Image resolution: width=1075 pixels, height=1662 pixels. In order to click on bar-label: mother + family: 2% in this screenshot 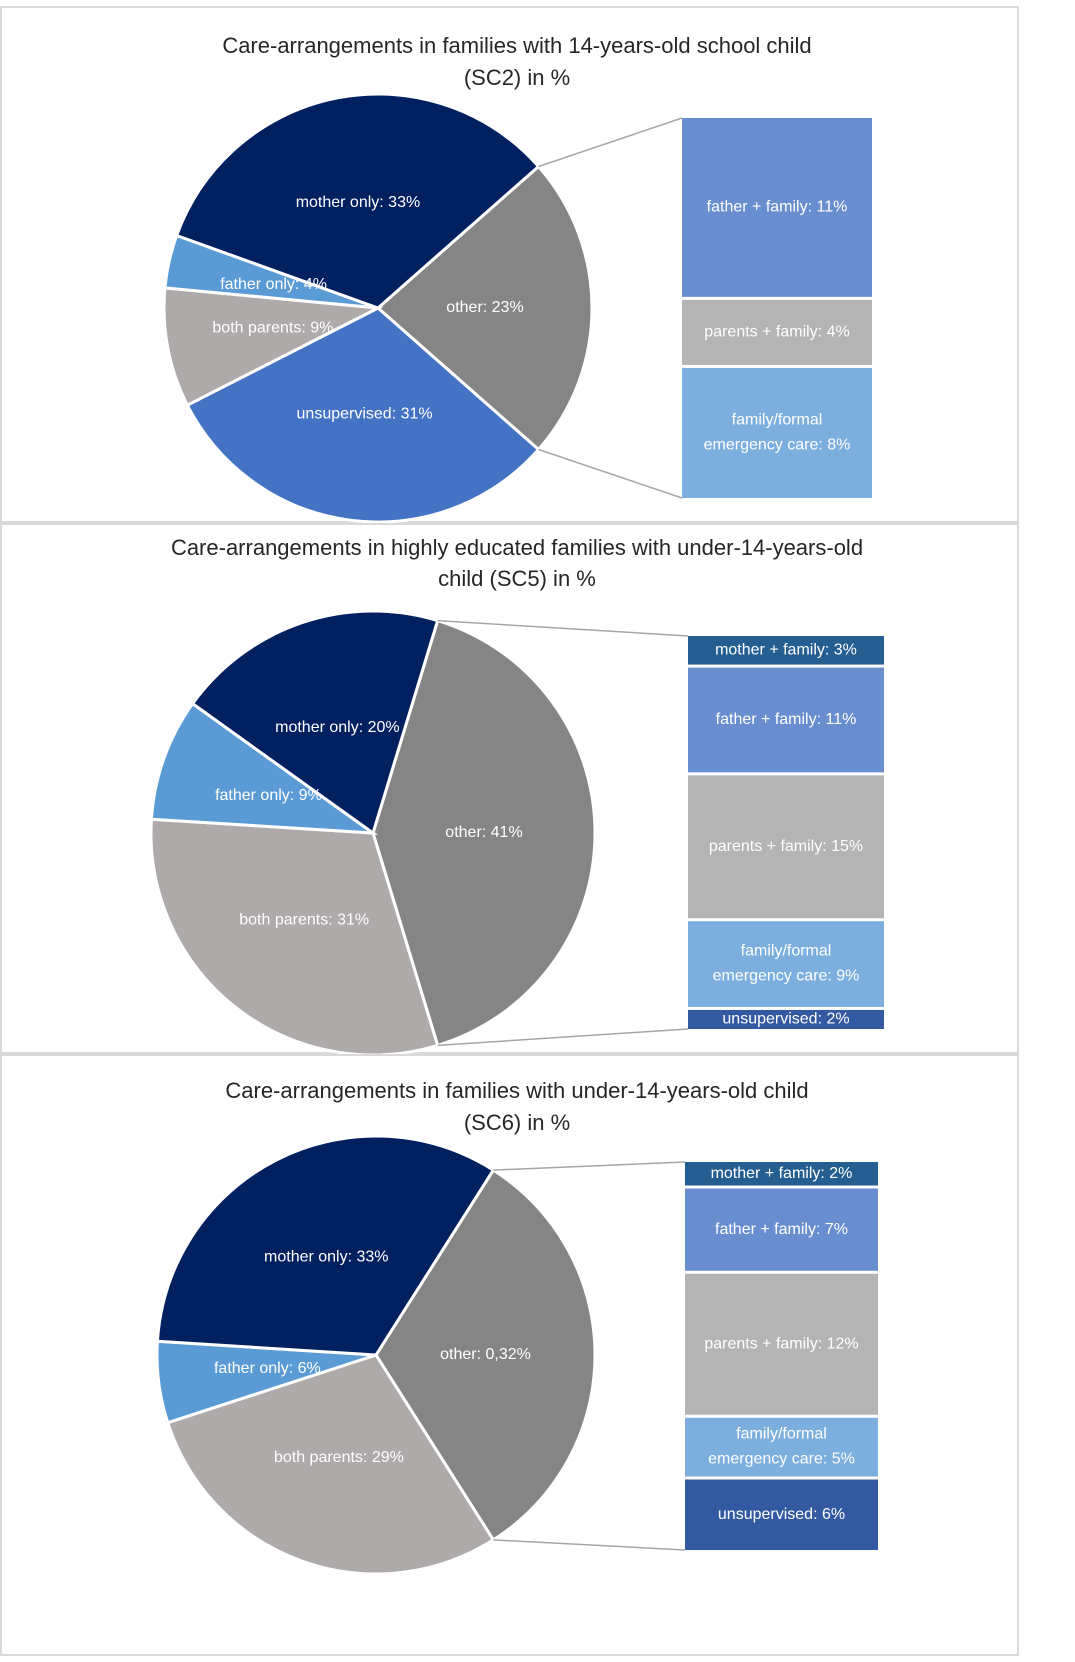, I will do `click(782, 1173)`.